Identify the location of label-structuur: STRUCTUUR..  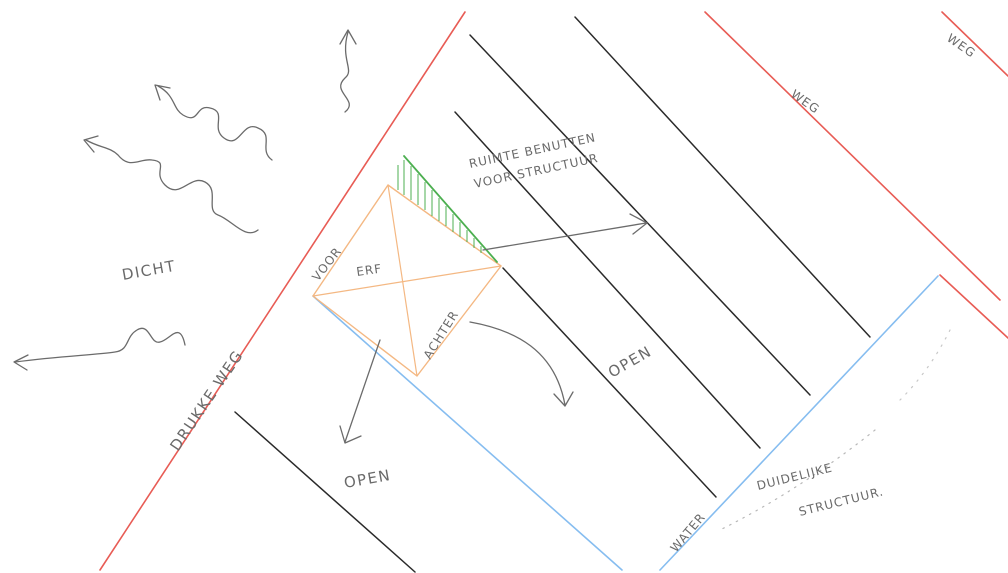
(841, 501).